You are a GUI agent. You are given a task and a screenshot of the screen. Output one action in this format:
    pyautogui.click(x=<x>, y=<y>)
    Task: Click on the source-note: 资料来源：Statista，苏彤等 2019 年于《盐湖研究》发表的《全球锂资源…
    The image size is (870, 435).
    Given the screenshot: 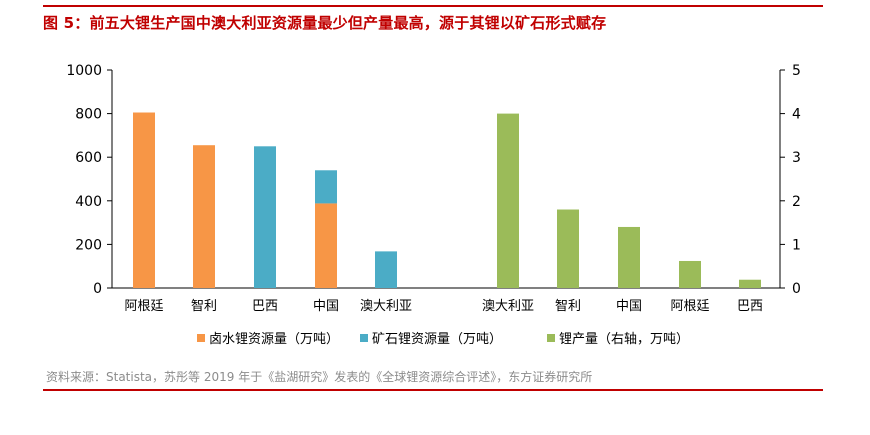 What is the action you would take?
    pyautogui.click(x=319, y=377)
    